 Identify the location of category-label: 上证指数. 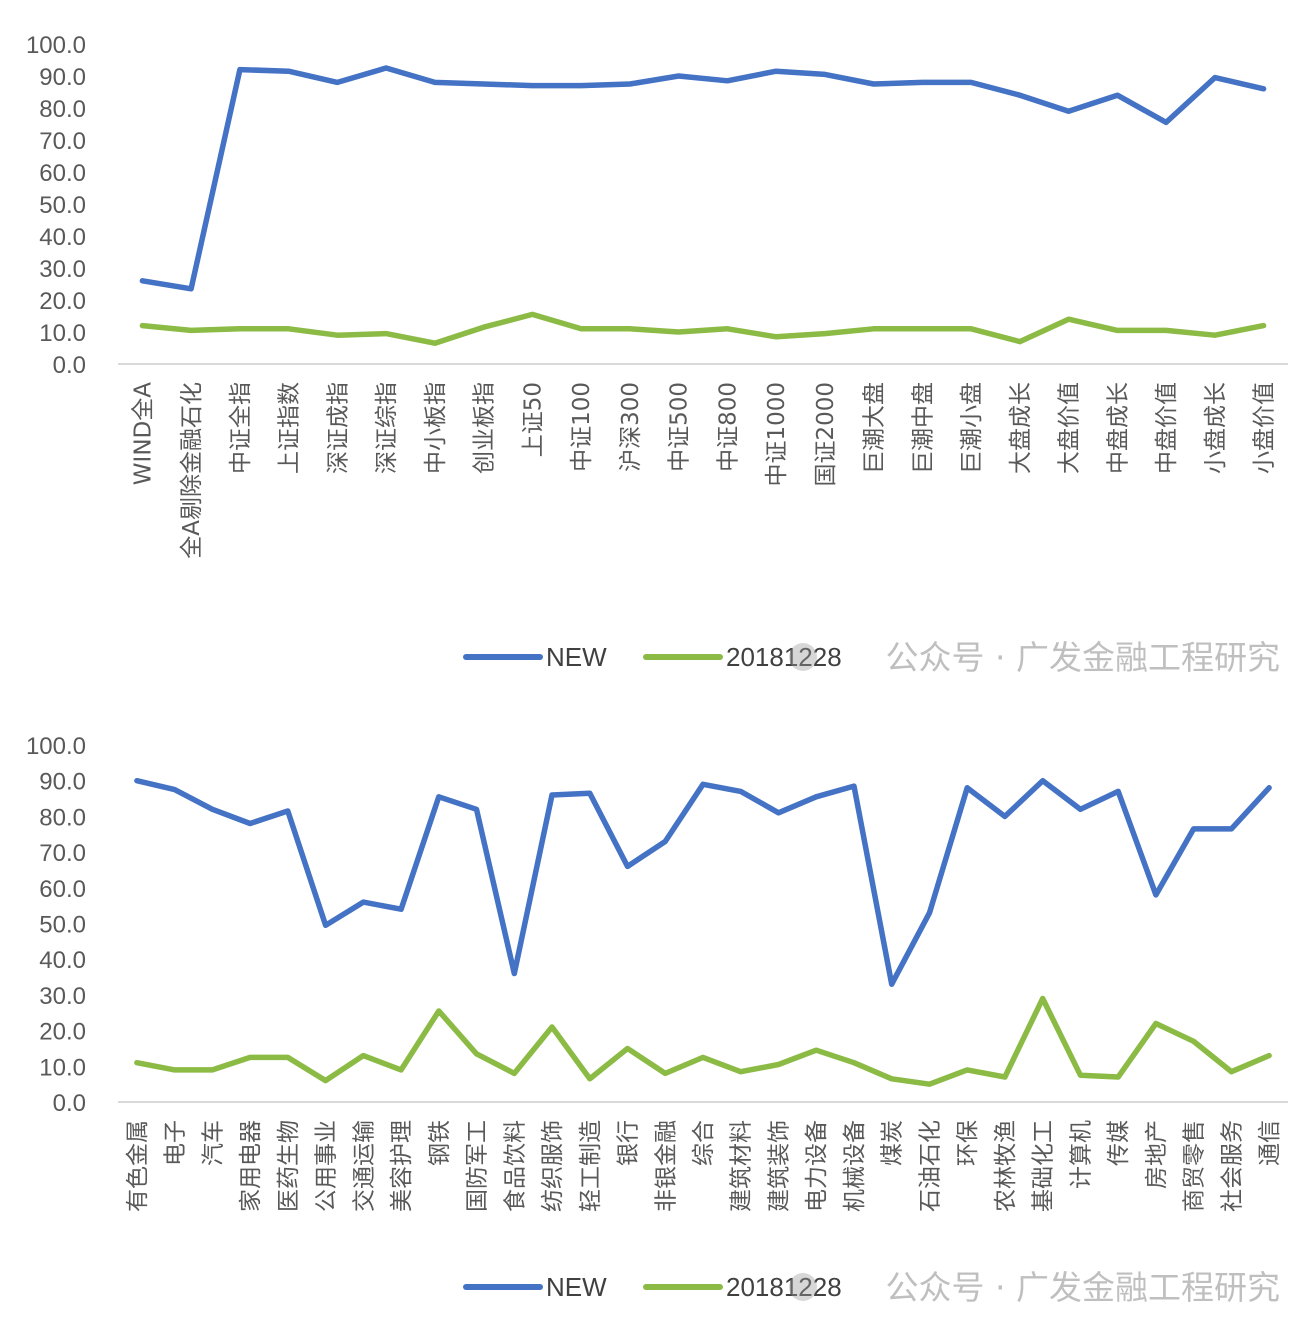
(290, 428).